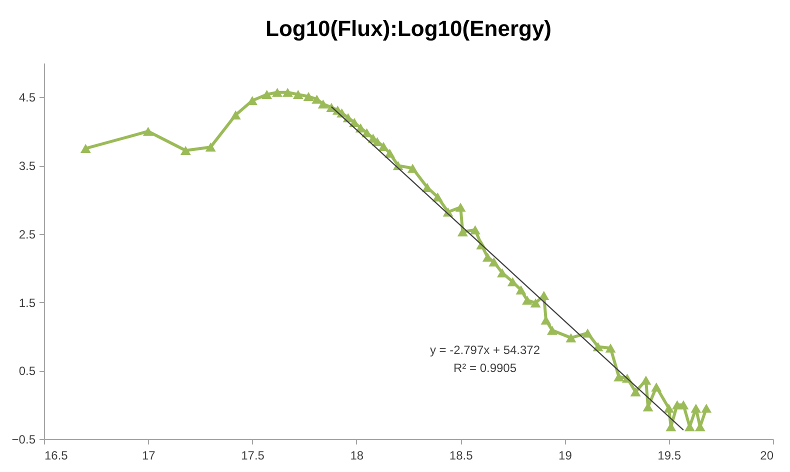 The image size is (790, 472). What do you see at coordinates (27, 97) in the screenshot?
I see `y-tick-label: 4.5` at bounding box center [27, 97].